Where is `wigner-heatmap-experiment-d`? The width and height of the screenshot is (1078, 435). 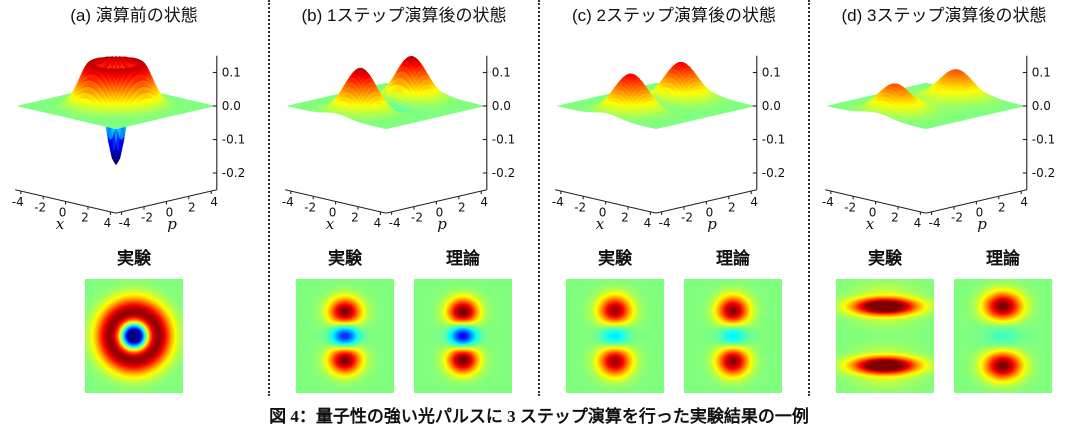 wigner-heatmap-experiment-d is located at coordinates (885, 336).